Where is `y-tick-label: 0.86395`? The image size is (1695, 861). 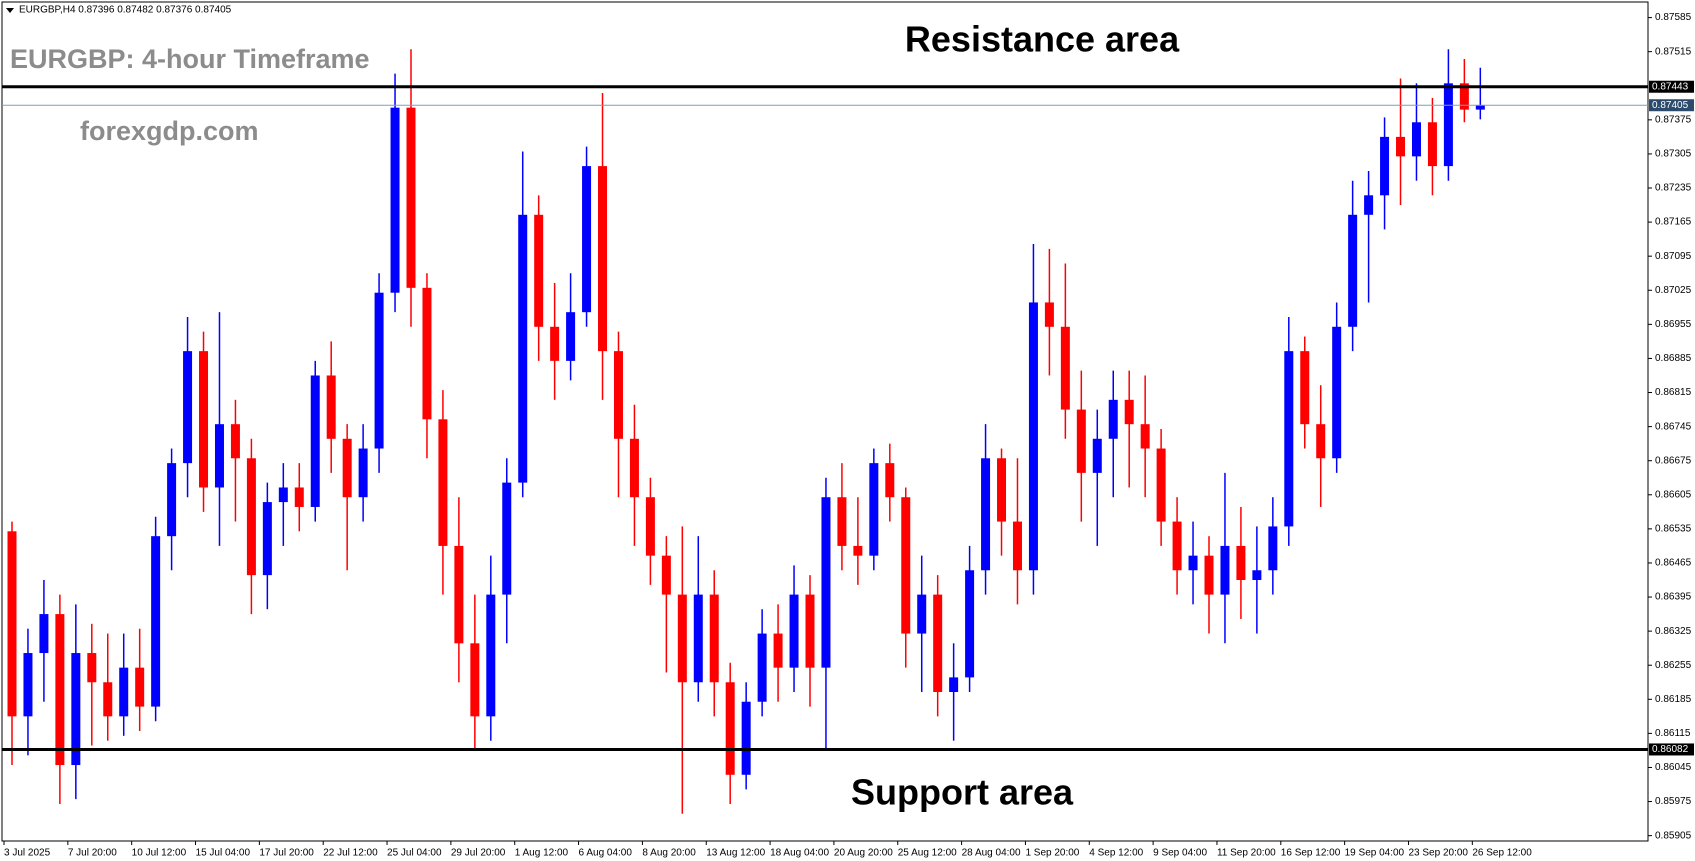 y-tick-label: 0.86395 is located at coordinates (1673, 597).